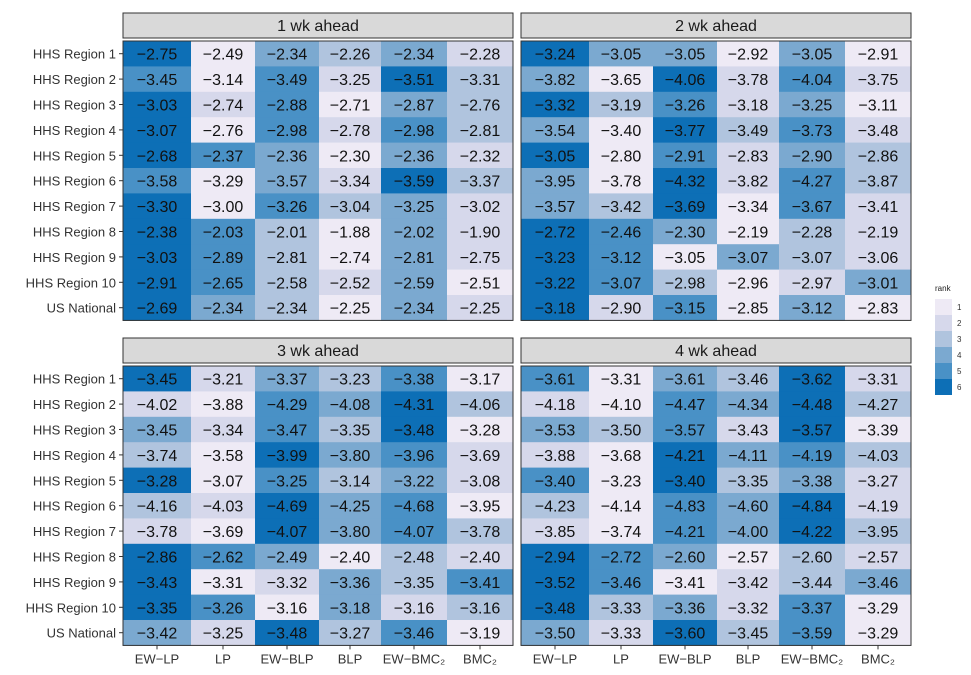 The image size is (971, 675). What do you see at coordinates (350, 55) in the screenshot?
I see `cell-label: −2.26` at bounding box center [350, 55].